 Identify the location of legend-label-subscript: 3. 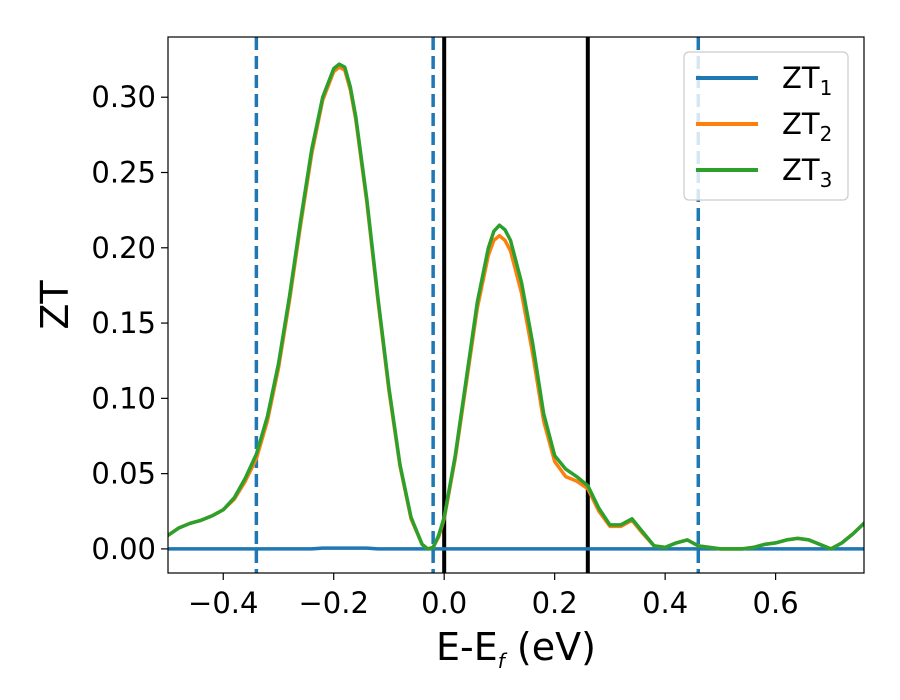
(826, 180).